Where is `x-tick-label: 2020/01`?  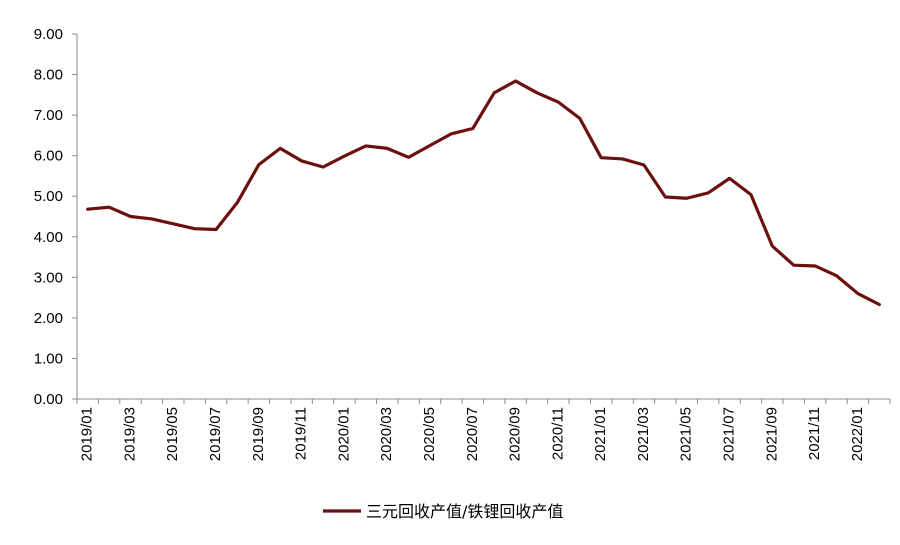 x-tick-label: 2020/01 is located at coordinates (343, 434).